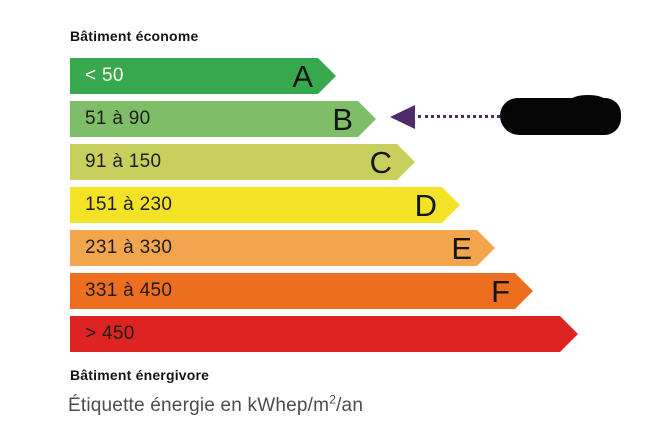  I want to click on energy-class-letter: B, so click(342, 119).